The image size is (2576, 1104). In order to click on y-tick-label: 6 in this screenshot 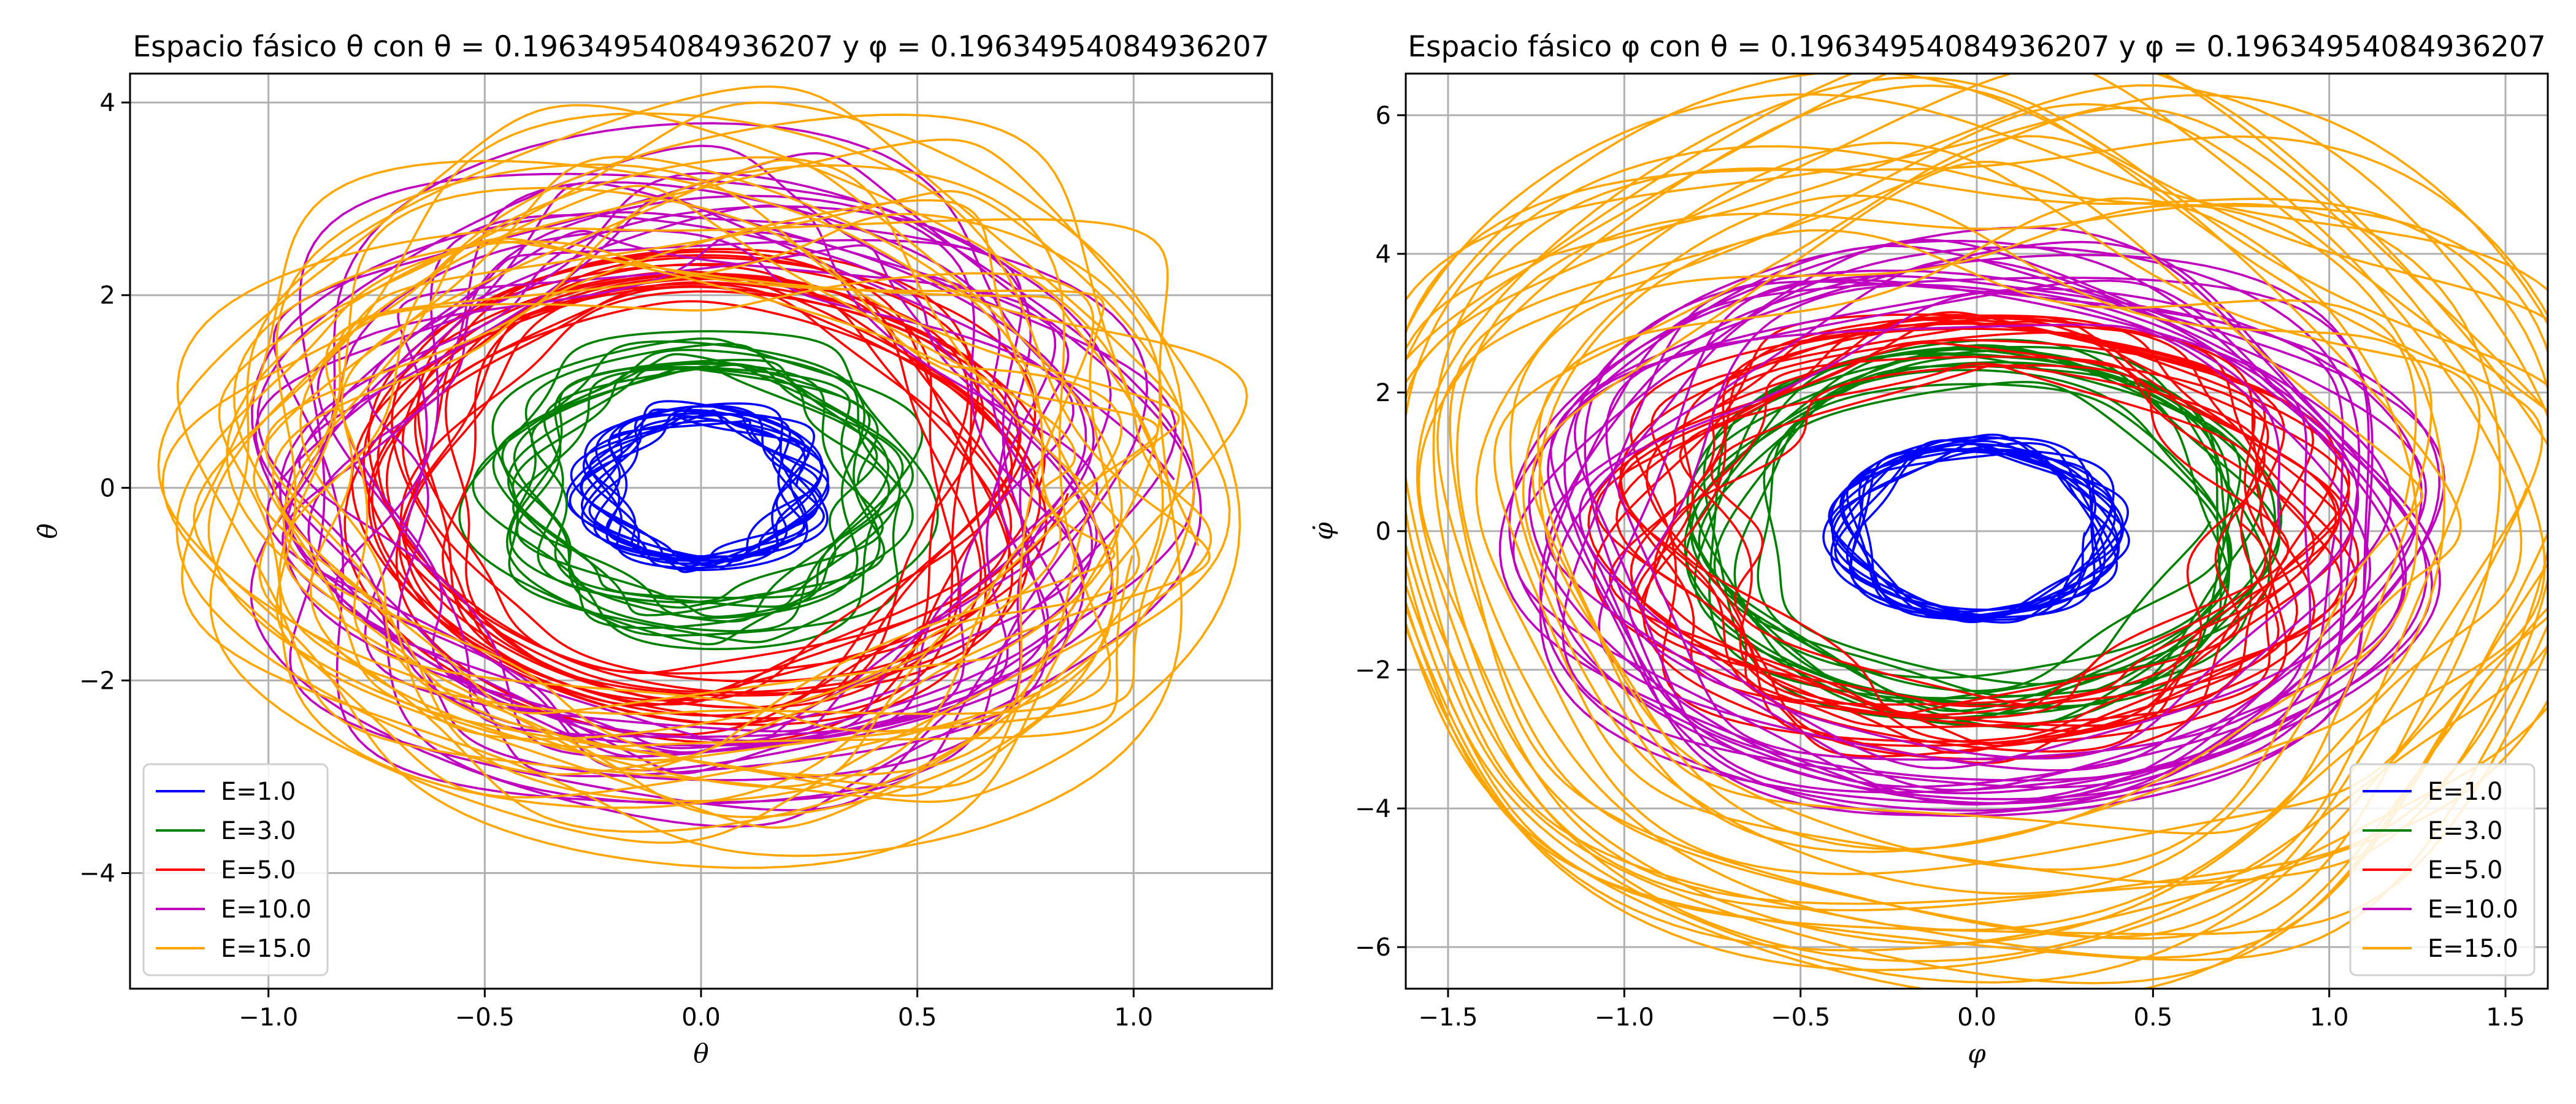, I will do `click(1383, 116)`.